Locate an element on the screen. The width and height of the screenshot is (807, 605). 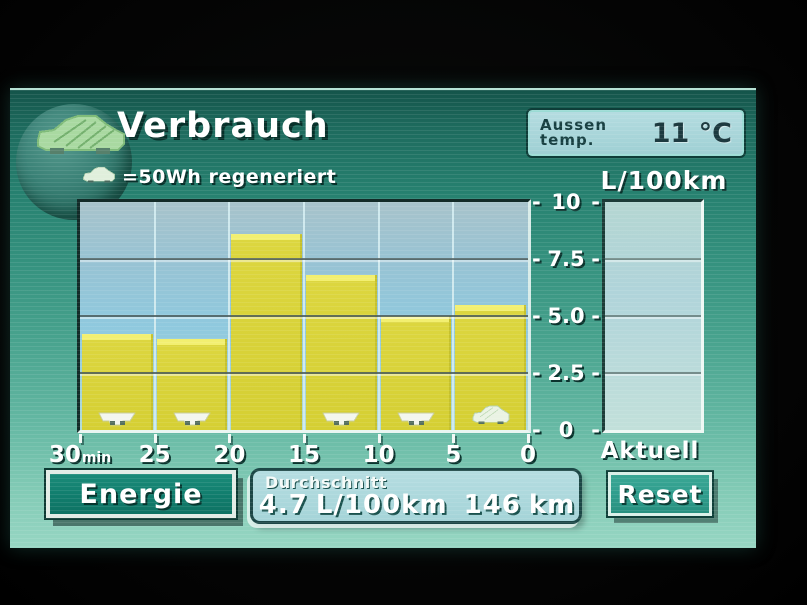
distance-unit: km is located at coordinates (552, 505).